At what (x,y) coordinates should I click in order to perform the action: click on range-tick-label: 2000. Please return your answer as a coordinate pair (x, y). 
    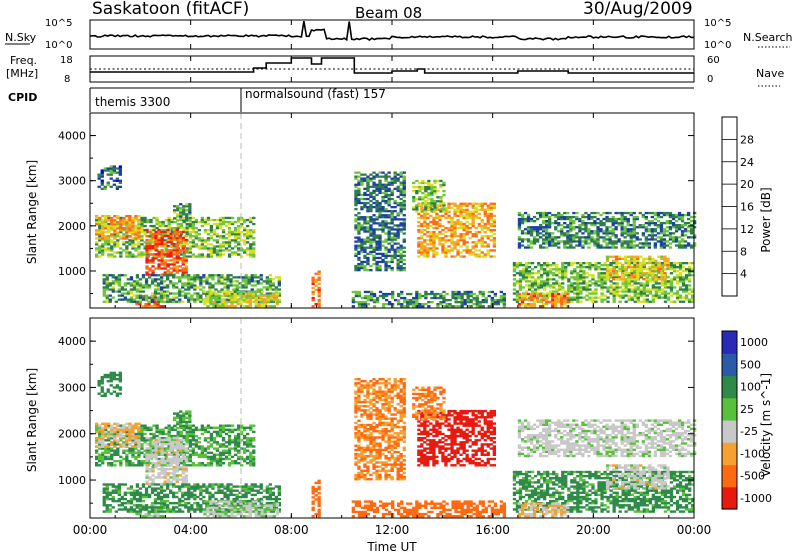
    Looking at the image, I should click on (72, 226).